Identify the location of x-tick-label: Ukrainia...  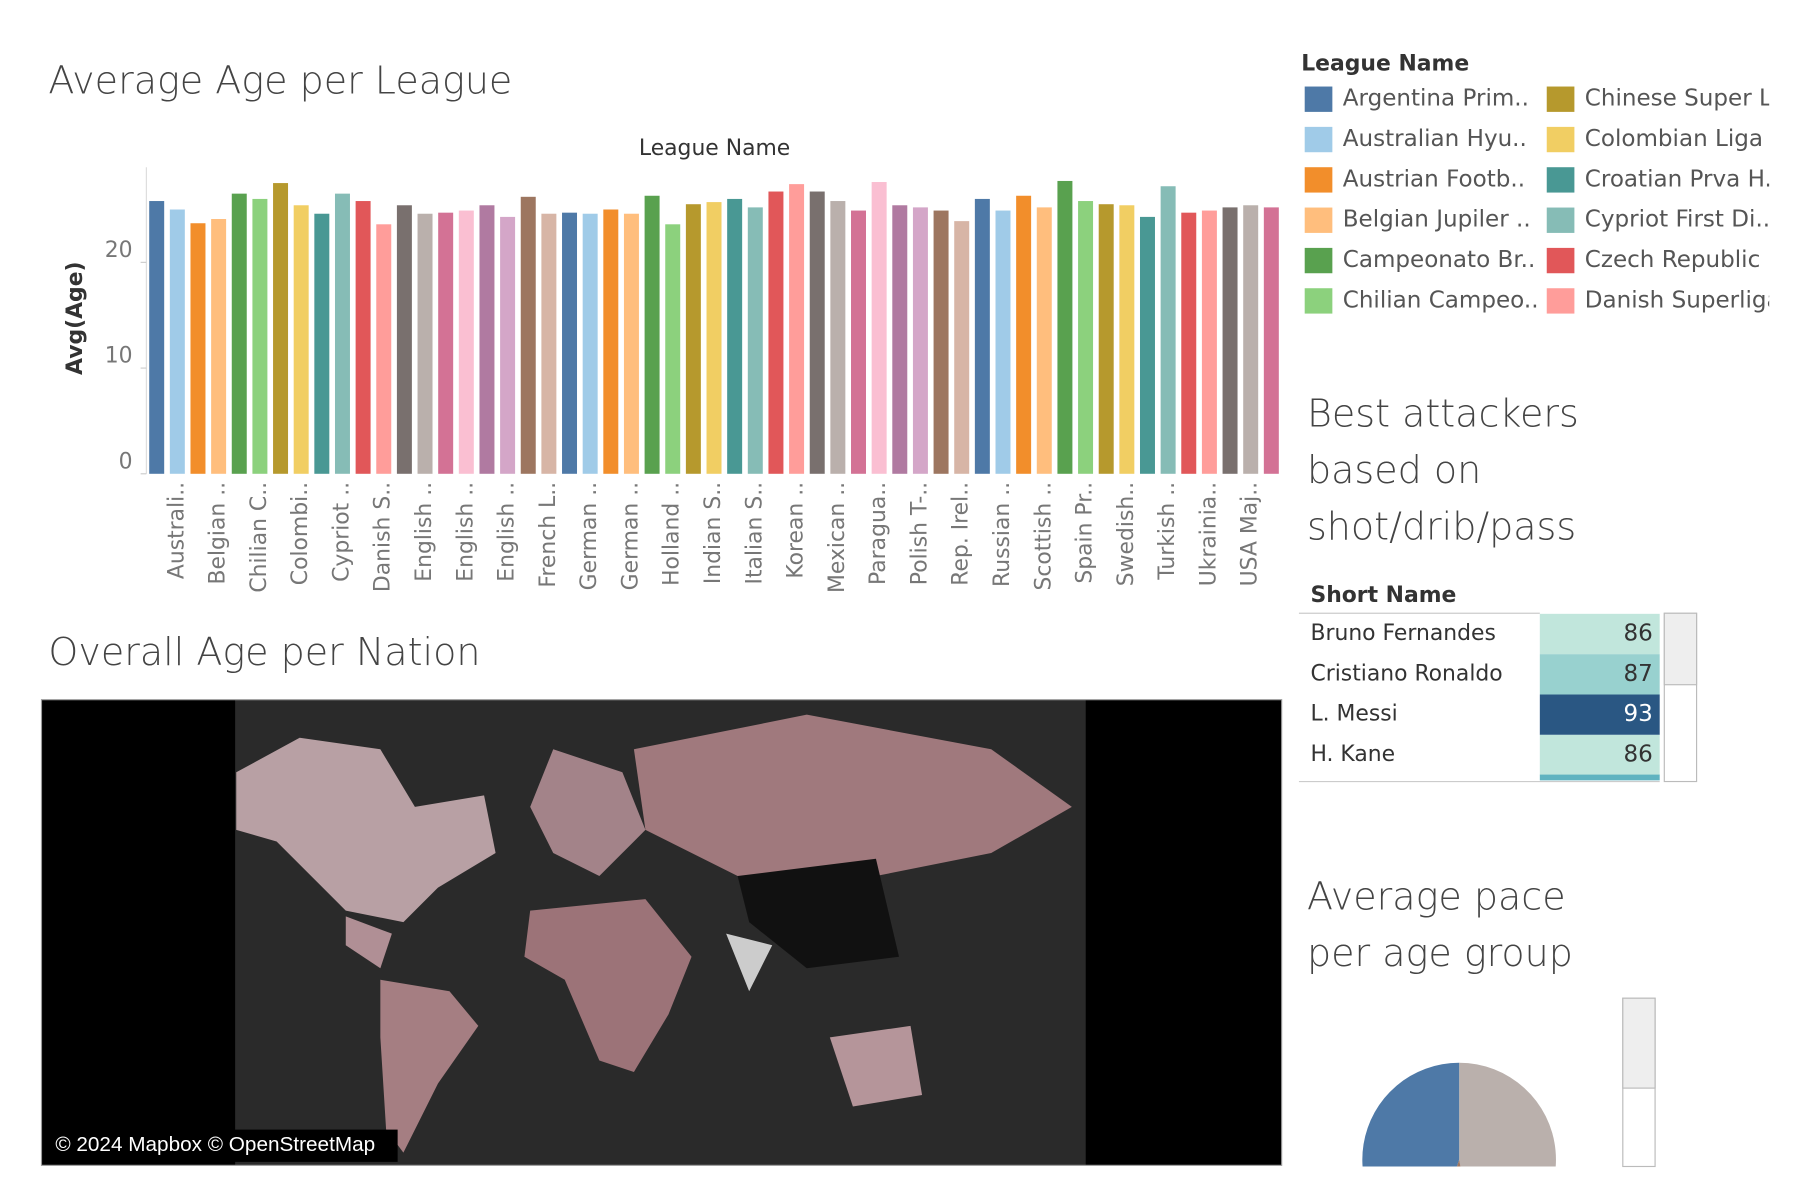
(1208, 534).